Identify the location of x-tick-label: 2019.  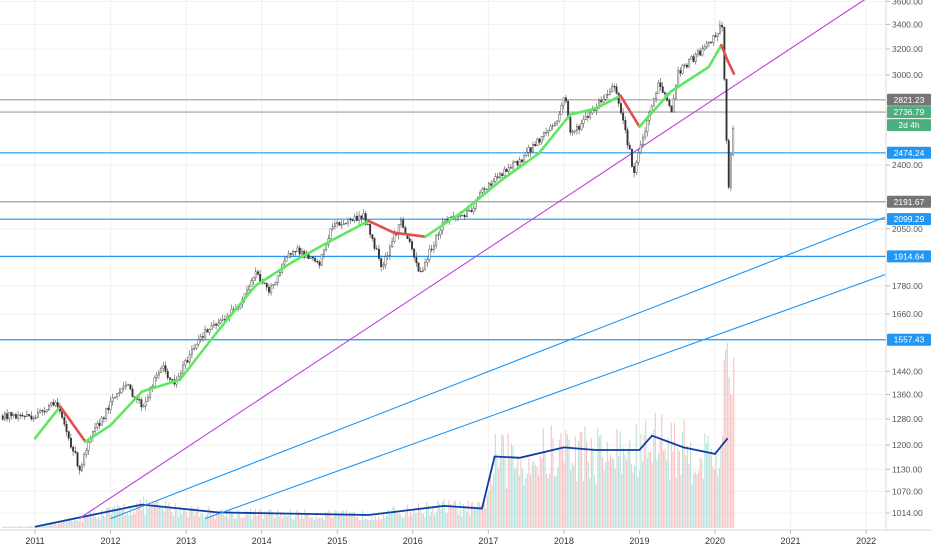
(639, 541).